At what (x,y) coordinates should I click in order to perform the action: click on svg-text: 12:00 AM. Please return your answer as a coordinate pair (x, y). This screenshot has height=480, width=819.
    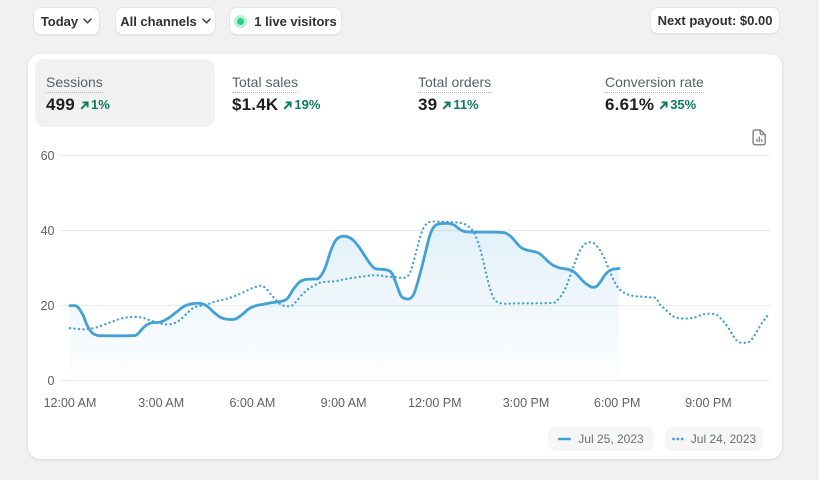
    Looking at the image, I should click on (70, 403).